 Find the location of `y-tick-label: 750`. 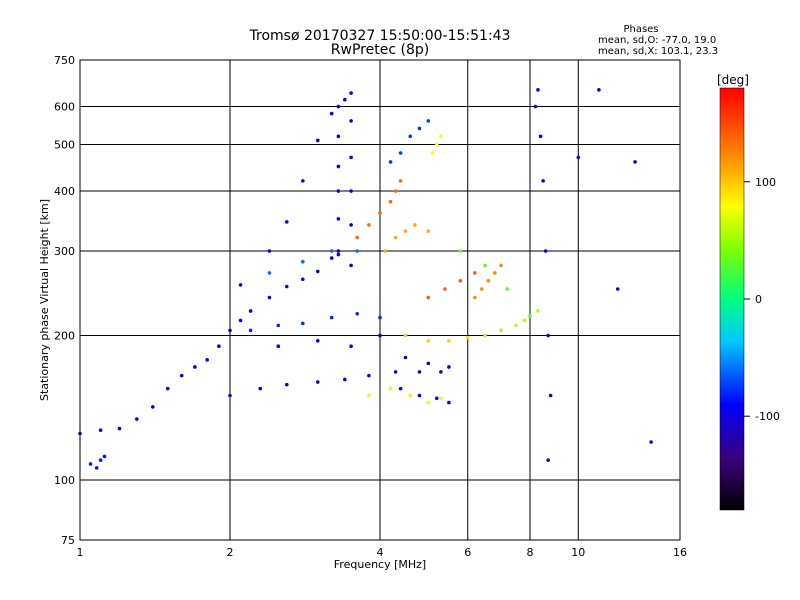

y-tick-label: 750 is located at coordinates (64, 60).